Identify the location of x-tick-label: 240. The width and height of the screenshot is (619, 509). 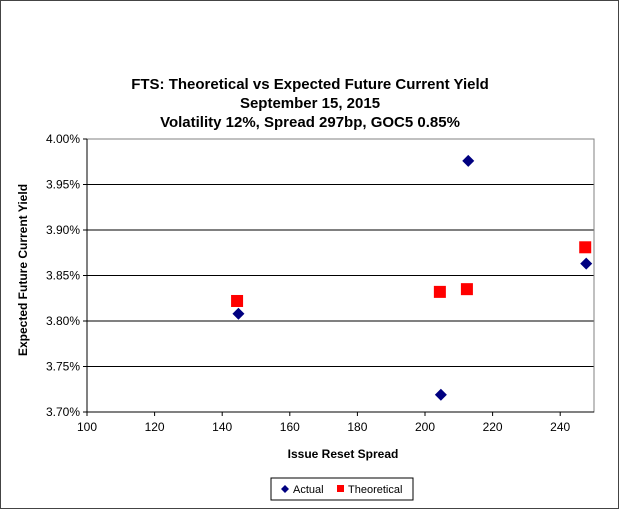
(560, 427).